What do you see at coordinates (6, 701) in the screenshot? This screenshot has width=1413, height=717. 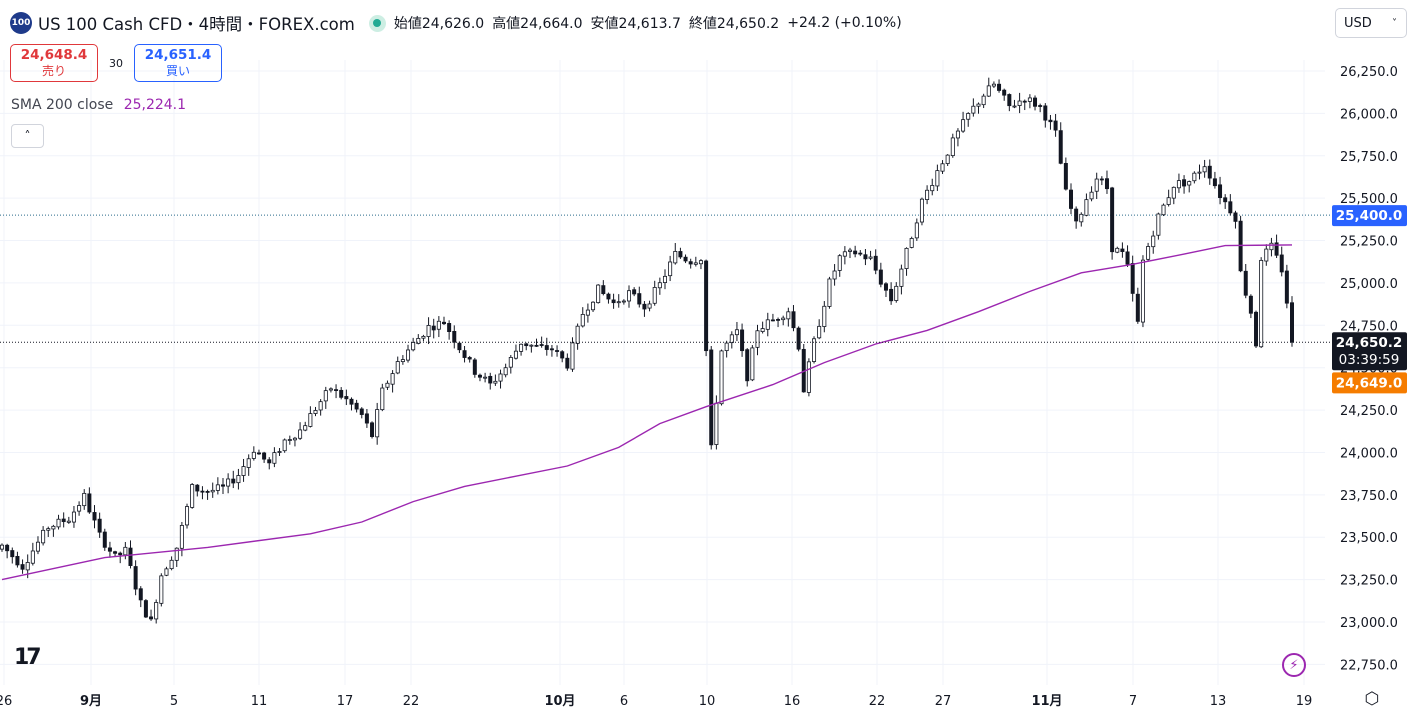 I see `x-tick-label: 26` at bounding box center [6, 701].